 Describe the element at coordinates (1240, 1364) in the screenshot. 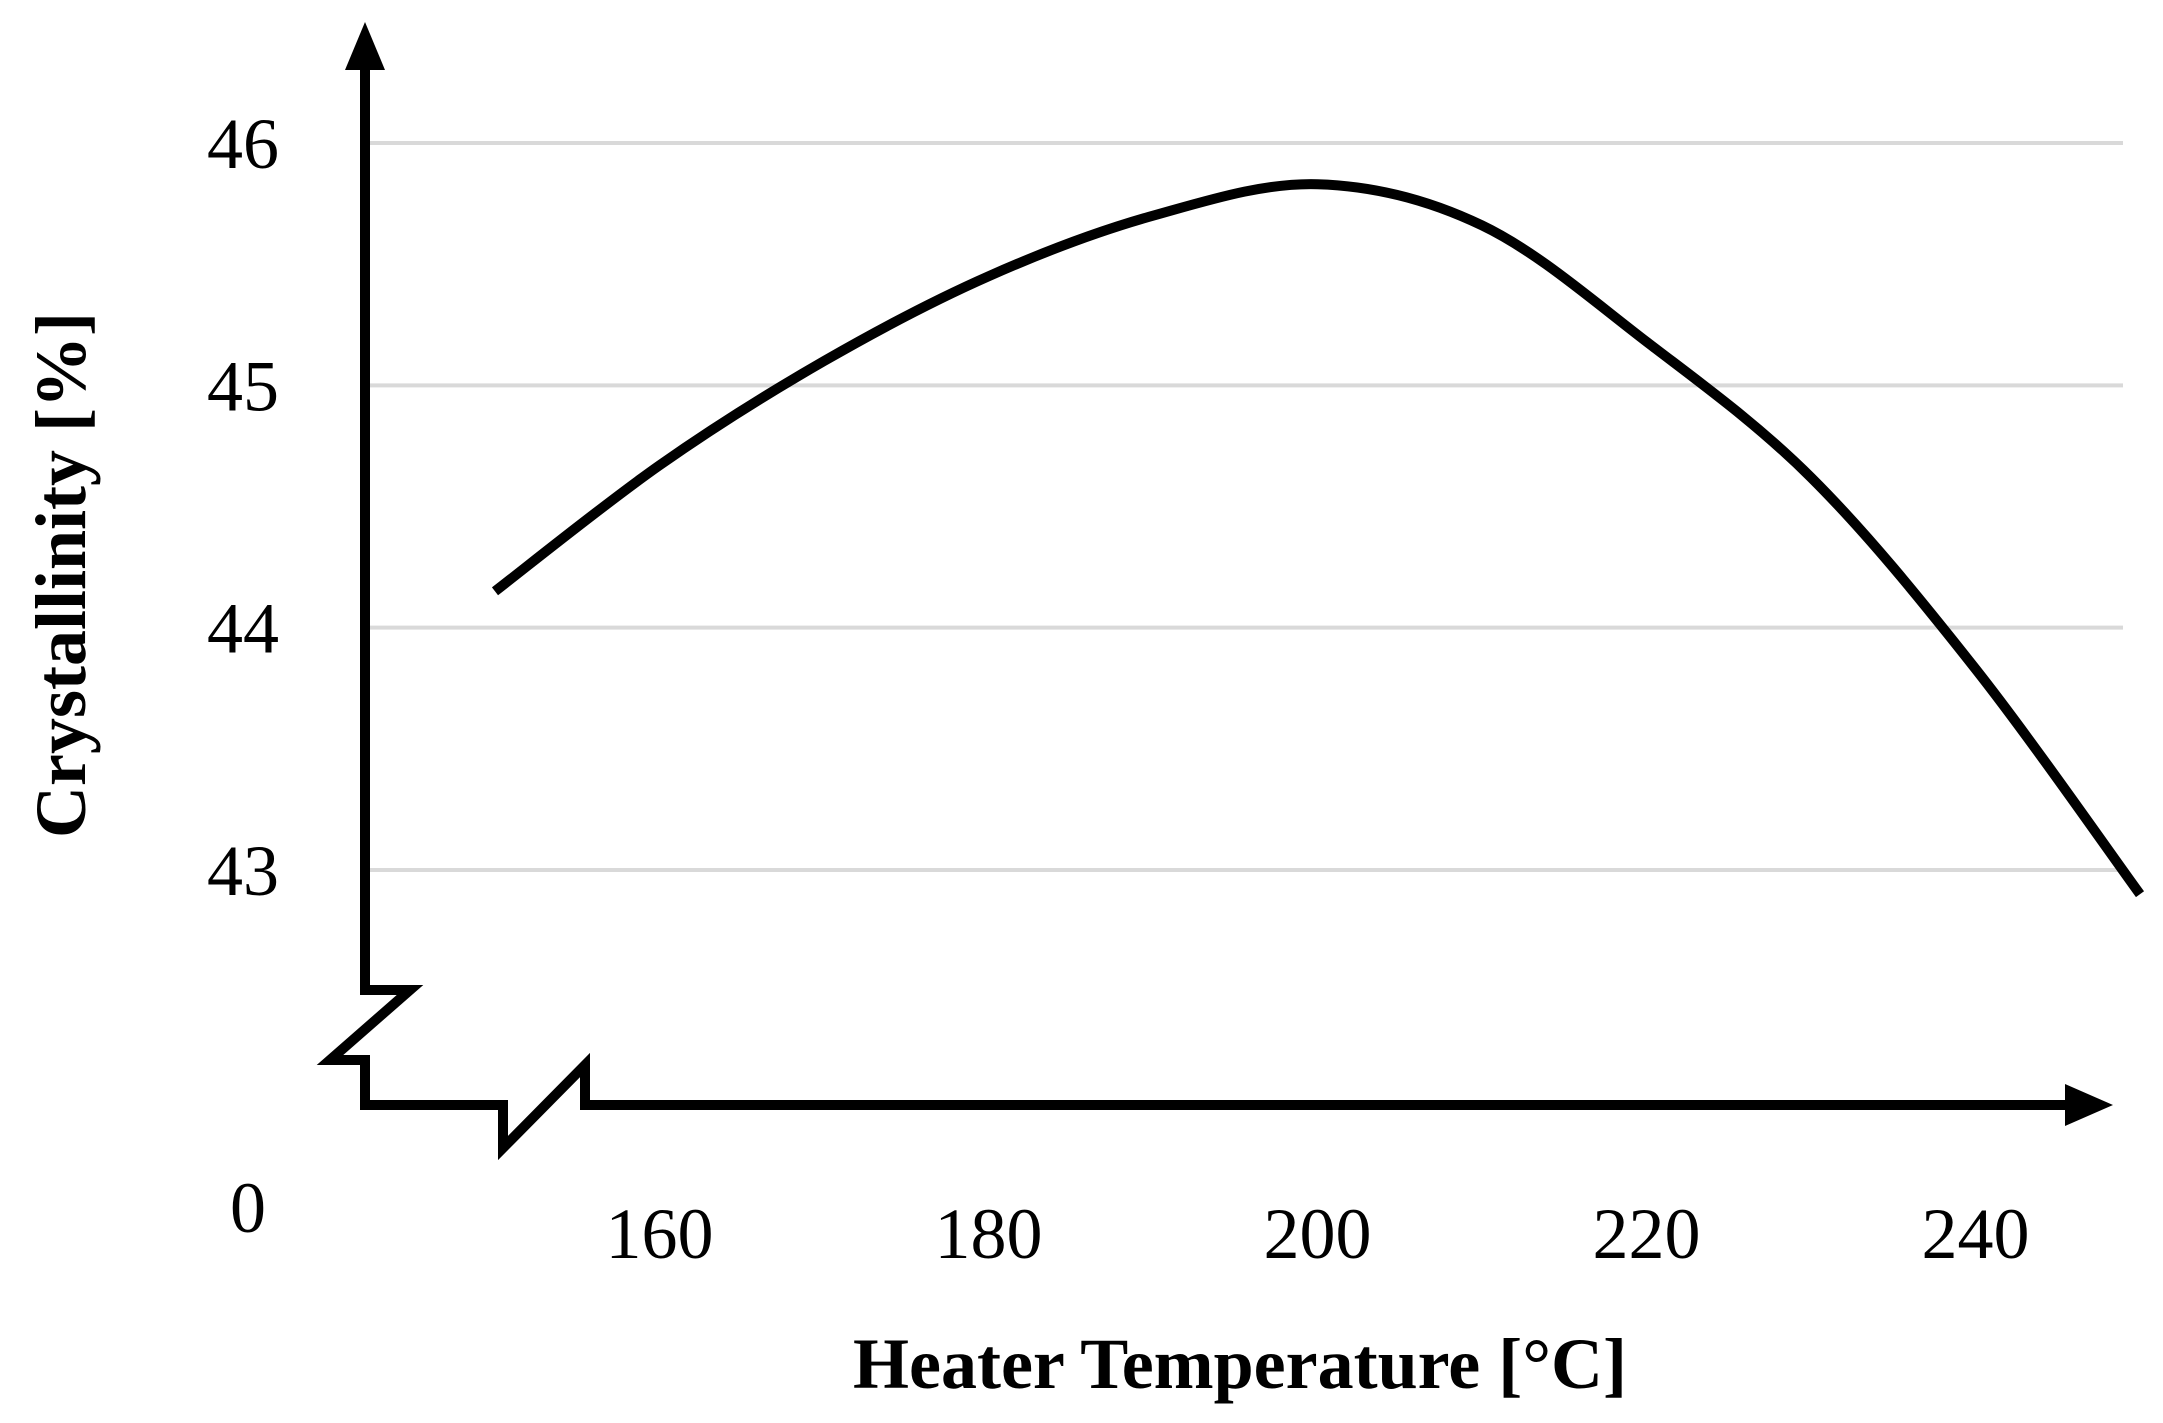

I see `x-axis-title: Heater Temperature [°C]` at that location.